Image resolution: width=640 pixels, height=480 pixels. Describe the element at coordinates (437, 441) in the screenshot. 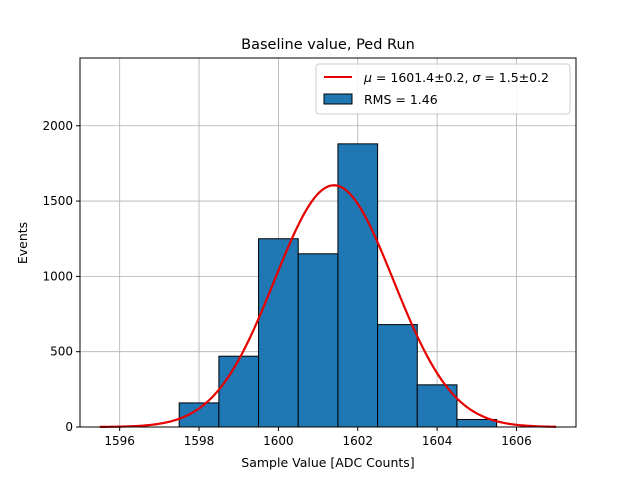

I see `x-tick-label: 1604` at that location.